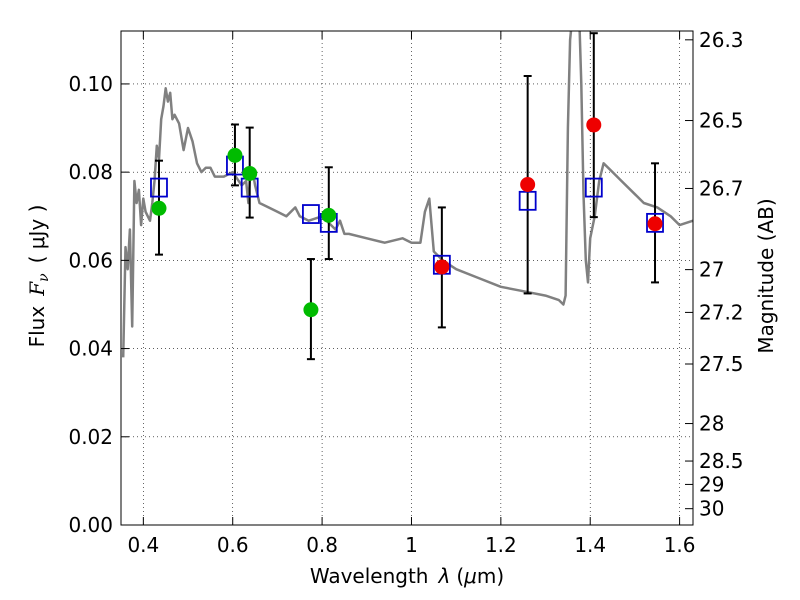 This screenshot has height=600, width=800. Describe the element at coordinates (38, 276) in the screenshot. I see `y-axis-label: FluxFν( μJy )` at that location.